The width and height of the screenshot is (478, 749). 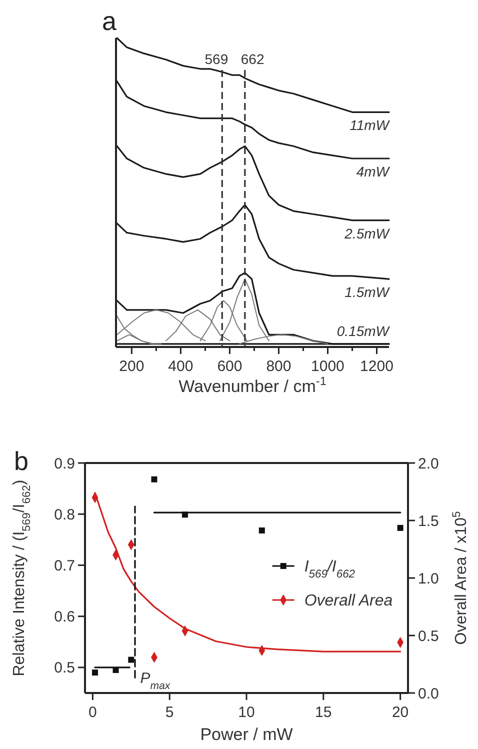 What do you see at coordinates (64, 668) in the screenshot?
I see `y-tick-label: 0.5` at bounding box center [64, 668].